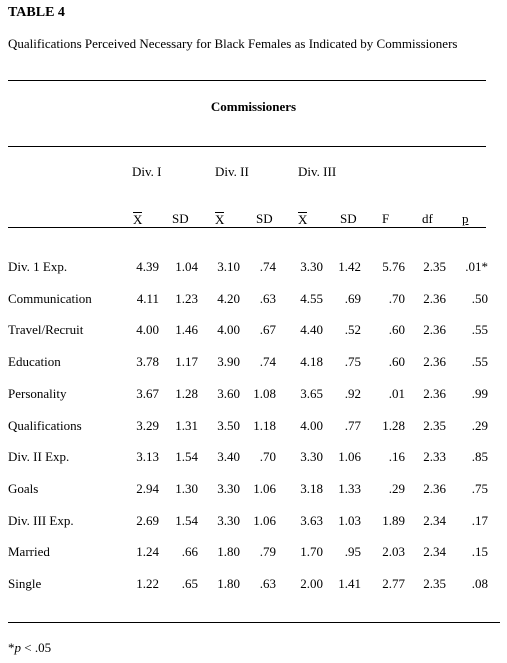 The height and width of the screenshot is (663, 507). I want to click on table-cell: 1.31, so click(186, 425).